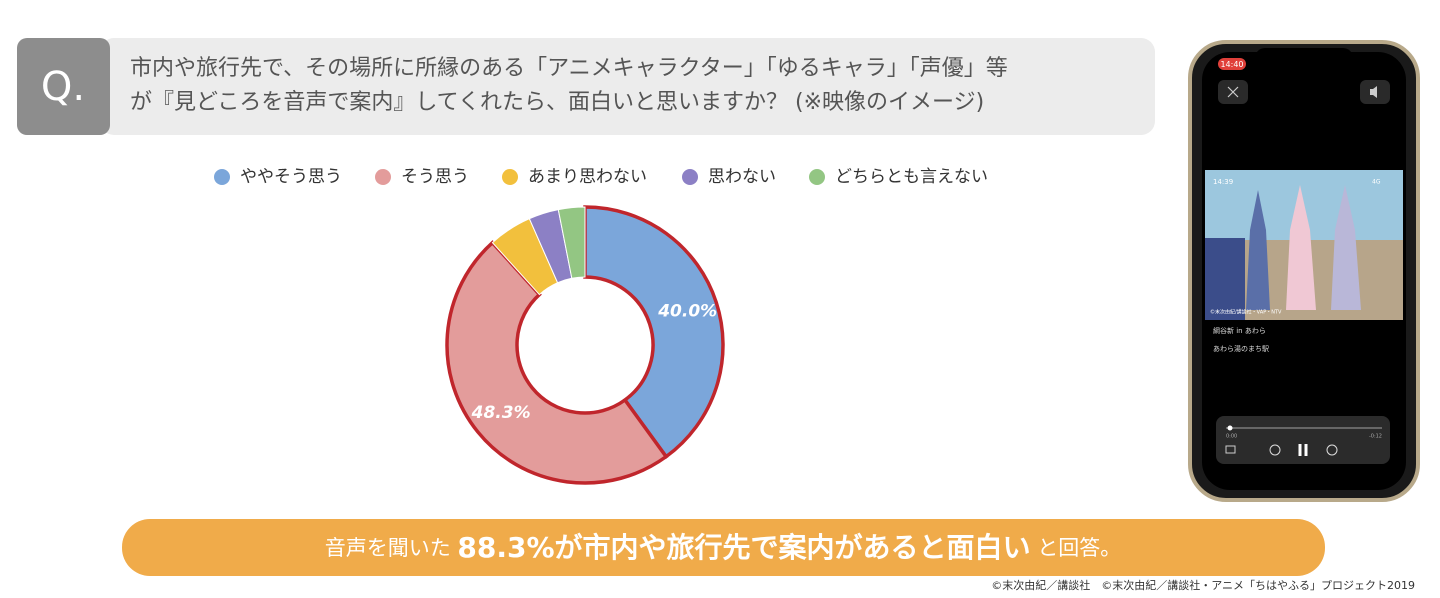  What do you see at coordinates (687, 312) in the screenshot?
I see `value-label: 40.0%` at bounding box center [687, 312].